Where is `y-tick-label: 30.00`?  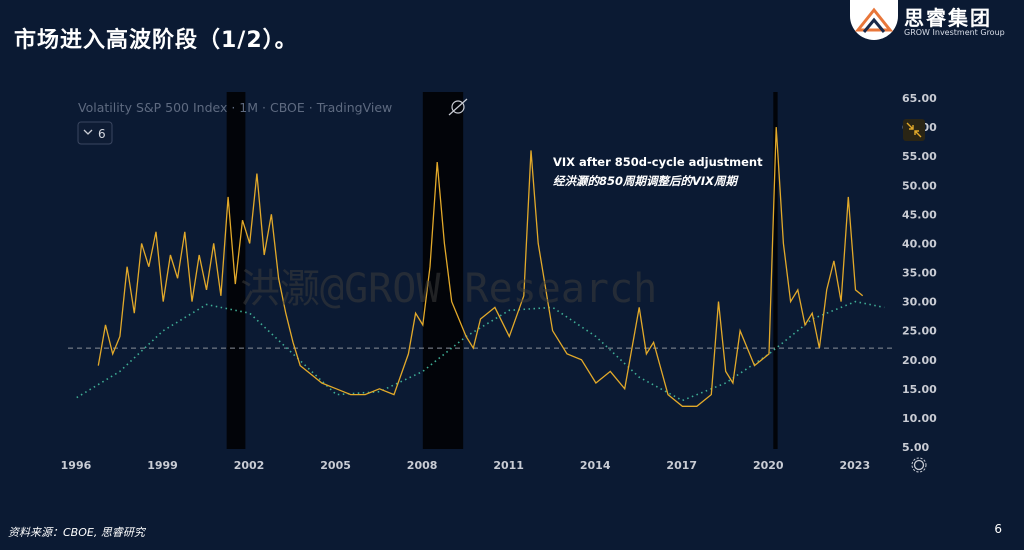 y-tick-label: 30.00 is located at coordinates (919, 302).